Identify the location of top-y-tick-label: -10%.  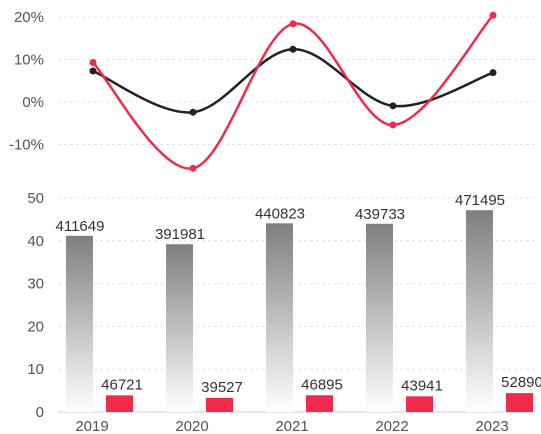
(26, 145).